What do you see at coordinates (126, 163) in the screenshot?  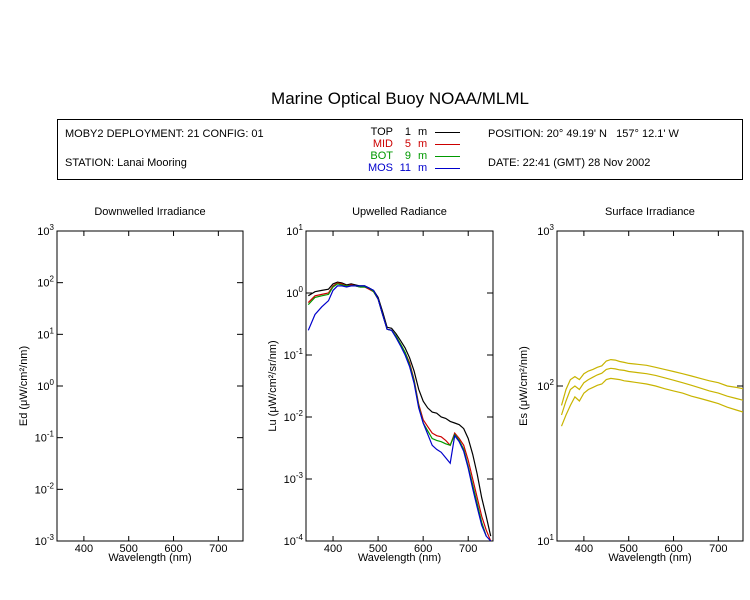 I see `station-text: STATION: Lanai Mooring` at bounding box center [126, 163].